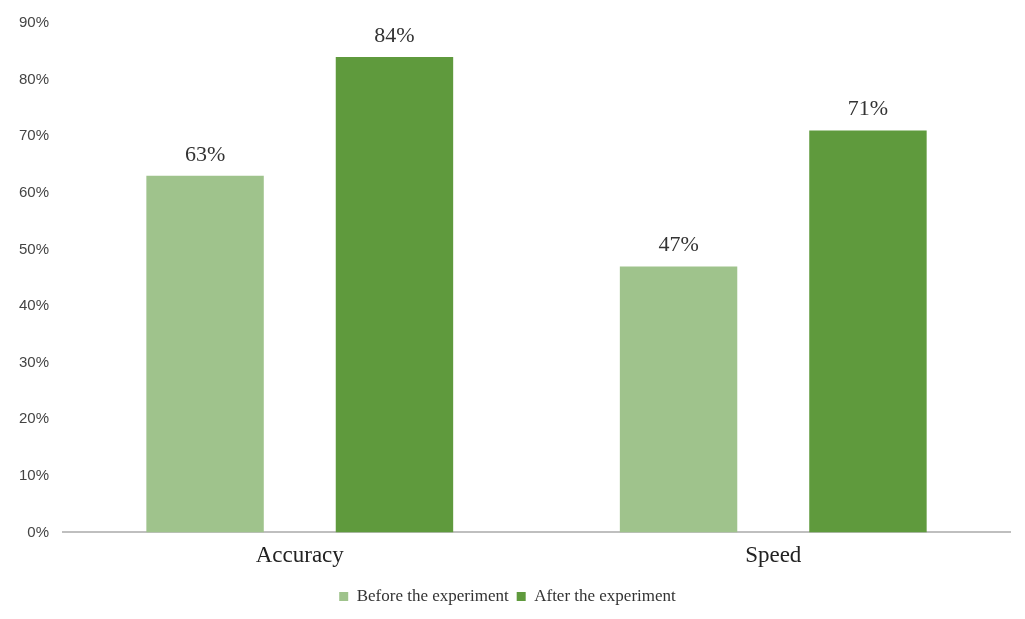 The height and width of the screenshot is (619, 1025). Describe the element at coordinates (34, 22) in the screenshot. I see `y-tick-label: 90%` at that location.